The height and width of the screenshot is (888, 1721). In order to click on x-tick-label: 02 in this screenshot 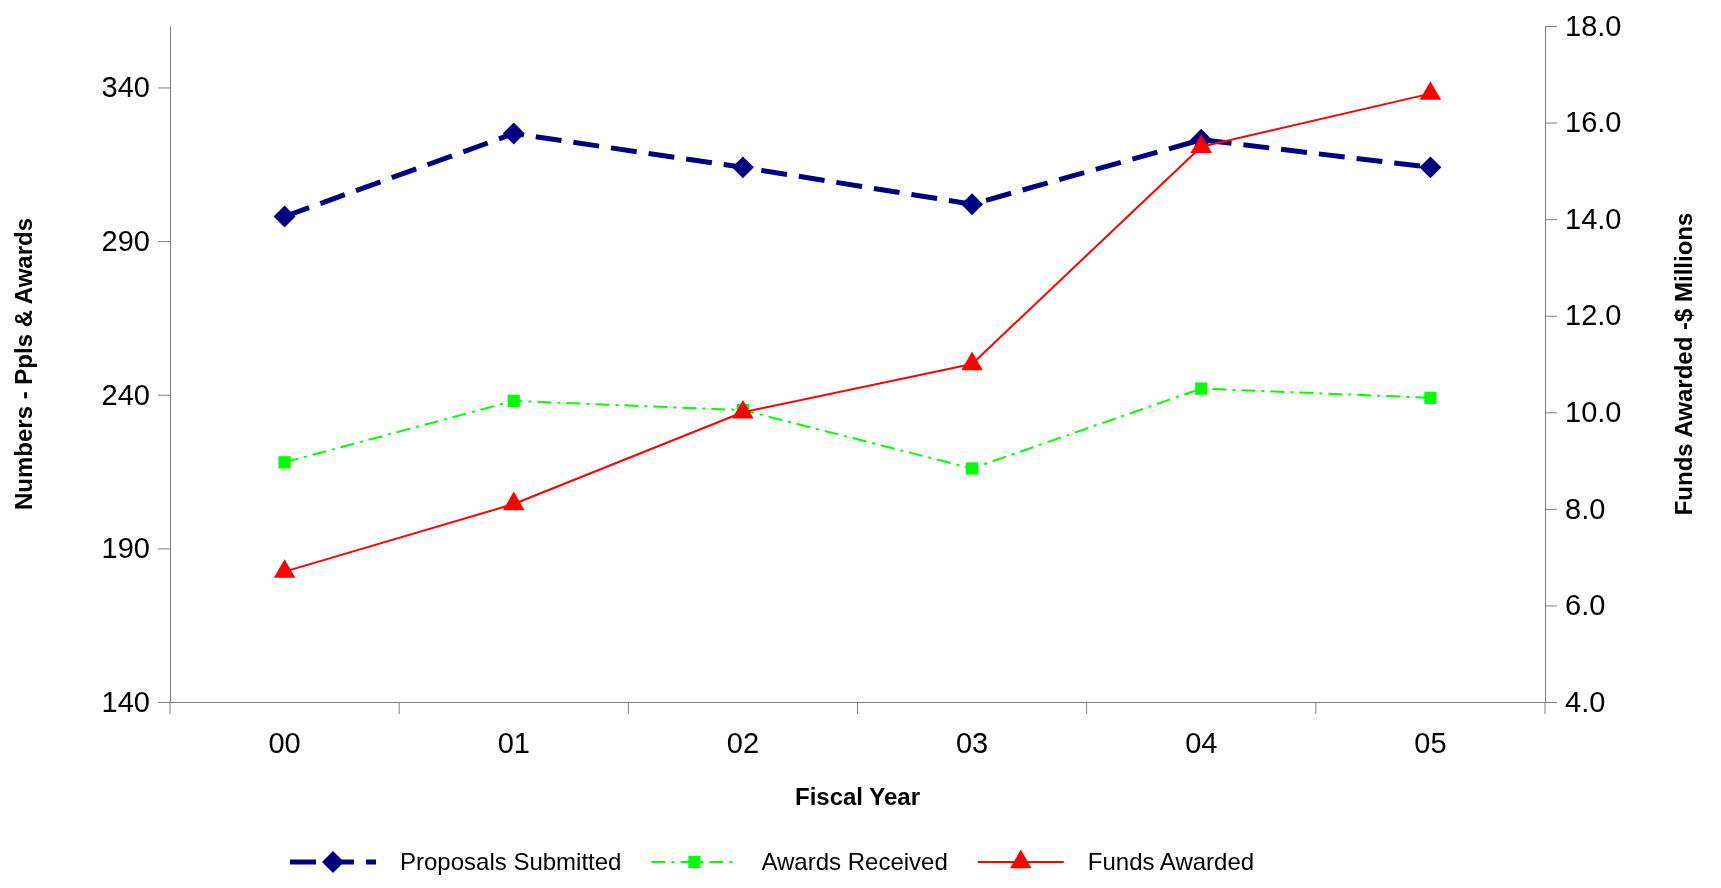, I will do `click(743, 742)`.